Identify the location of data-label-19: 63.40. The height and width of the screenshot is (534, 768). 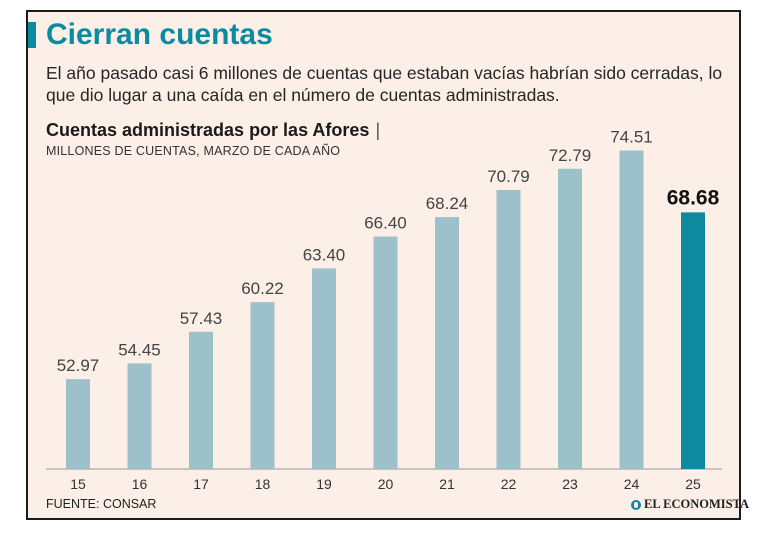
(324, 254).